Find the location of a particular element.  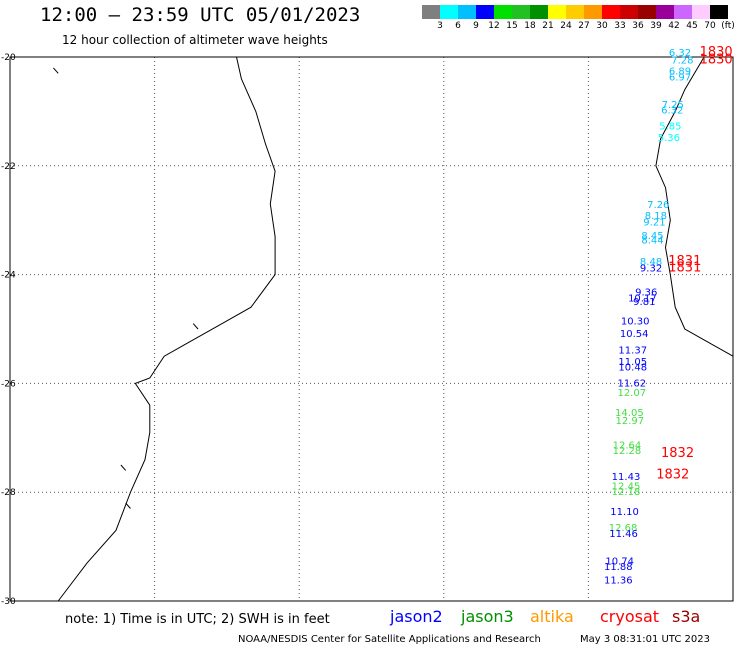

colorbar-labels: 3 6 9 12 15 18 21 24 27 30 33 36 39 42 45 70 (ft) is located at coordinates (581, 27).